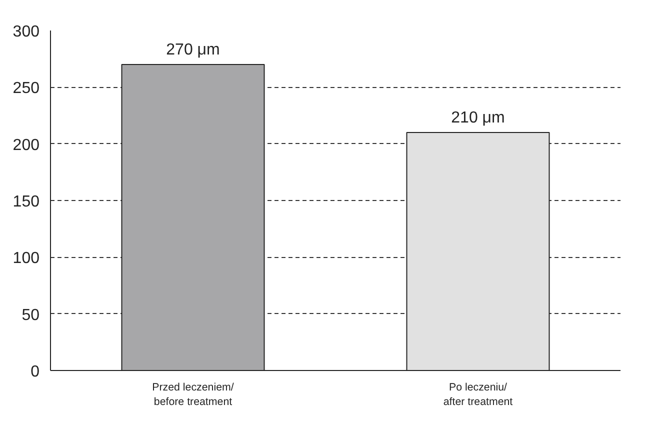 The image size is (653, 432). What do you see at coordinates (193, 395) in the screenshot?
I see `x-tick-label: Przed leczeniem/ before treatment` at bounding box center [193, 395].